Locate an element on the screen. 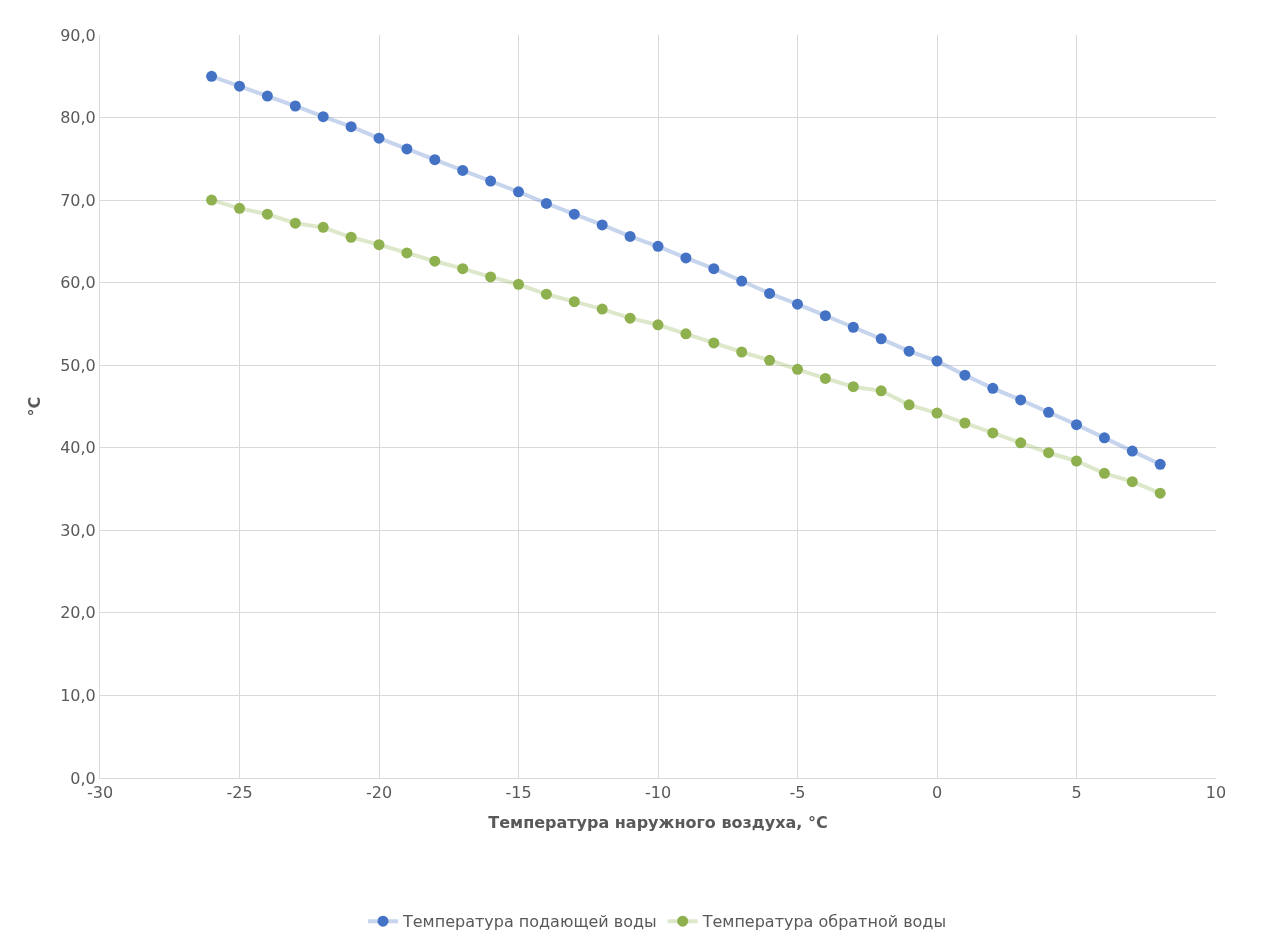 The image size is (1261, 950). x-tick-label: -15 is located at coordinates (518, 793).